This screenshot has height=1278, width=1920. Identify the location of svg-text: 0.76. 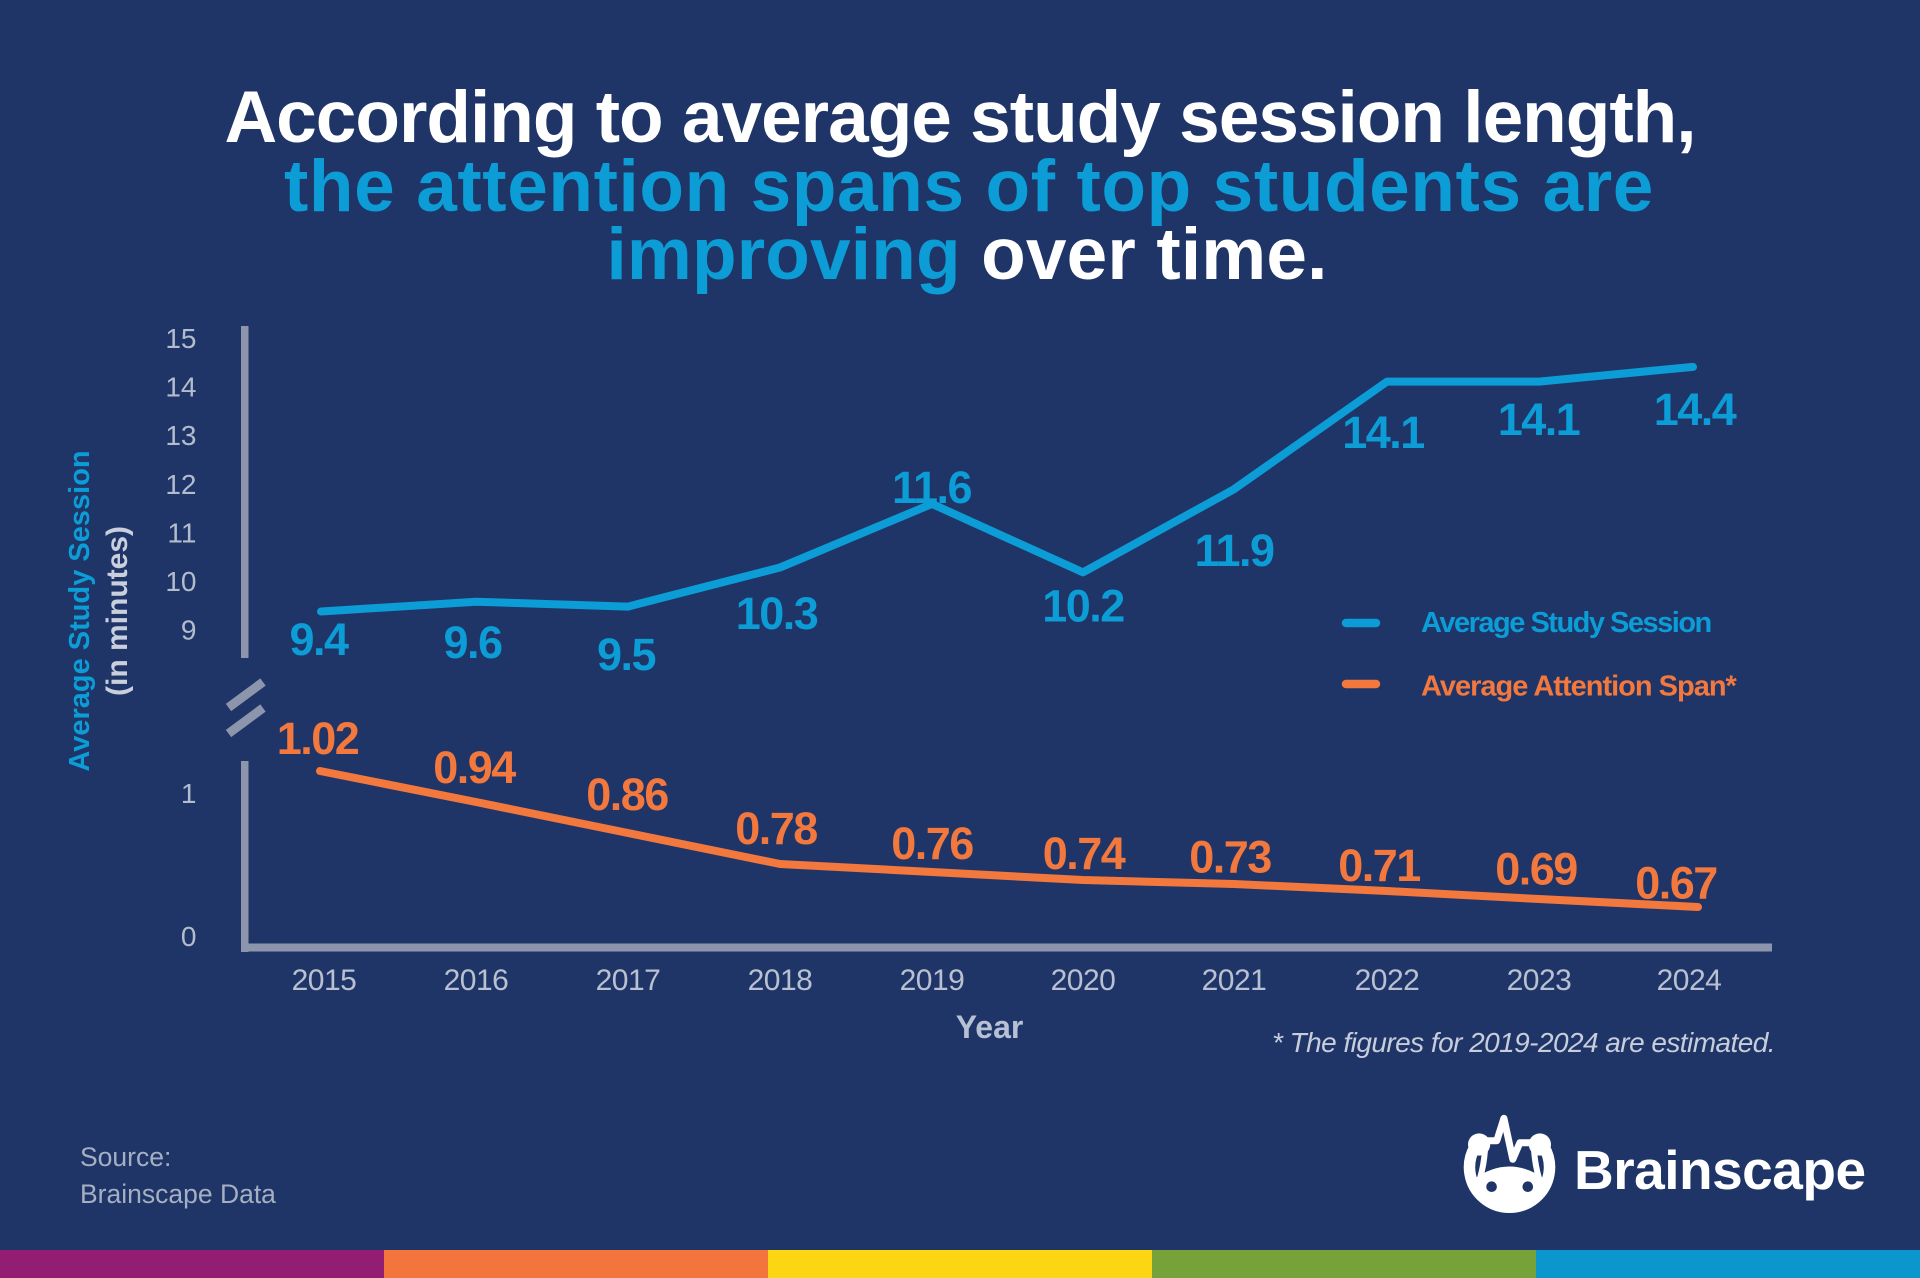
(932, 843).